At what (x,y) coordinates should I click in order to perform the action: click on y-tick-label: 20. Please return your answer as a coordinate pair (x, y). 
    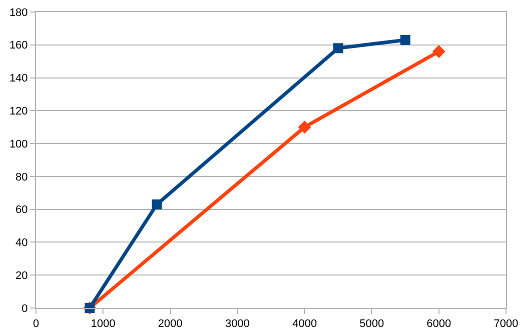
    Looking at the image, I should click on (22, 276).